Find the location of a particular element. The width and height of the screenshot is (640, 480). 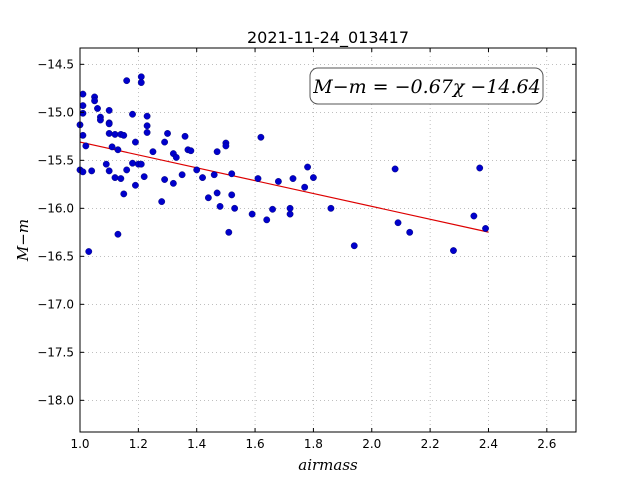

y-tick-label: −15.5 is located at coordinates (55, 160).